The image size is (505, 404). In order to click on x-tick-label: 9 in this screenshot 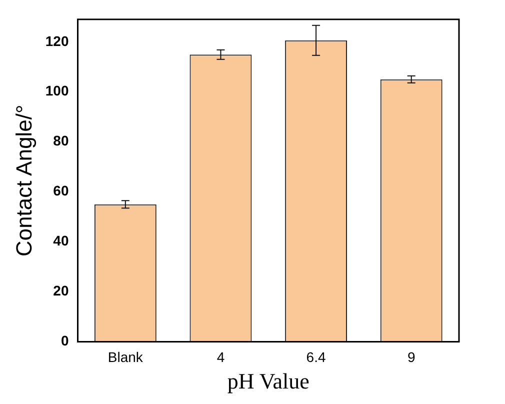, I will do `click(411, 357)`.